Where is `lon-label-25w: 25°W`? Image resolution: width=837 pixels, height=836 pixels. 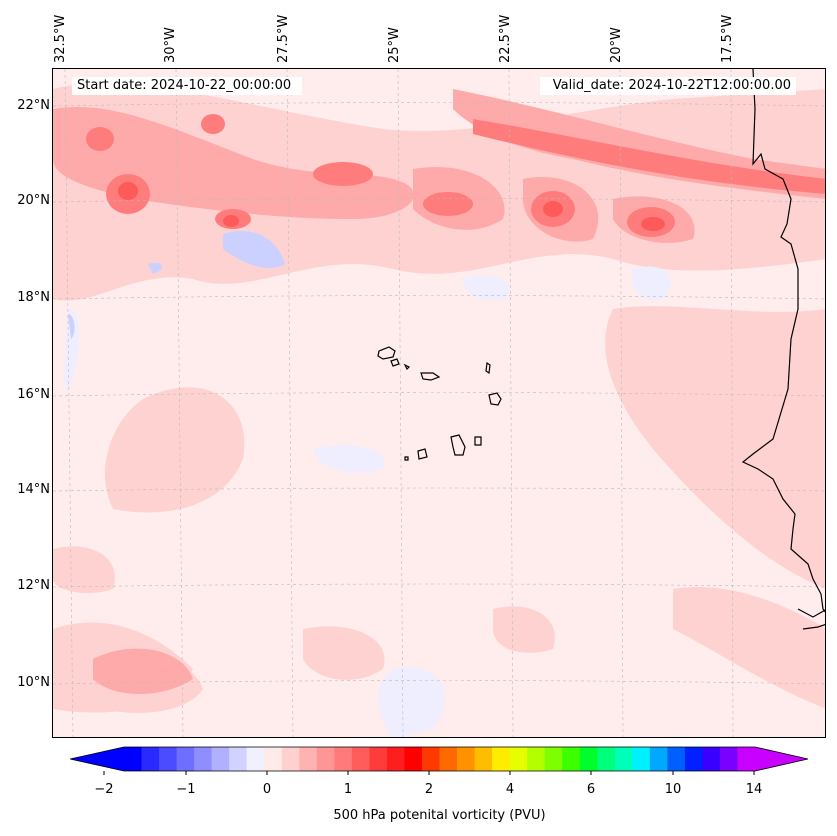
lon-label-25w: 25°W is located at coordinates (394, 45).